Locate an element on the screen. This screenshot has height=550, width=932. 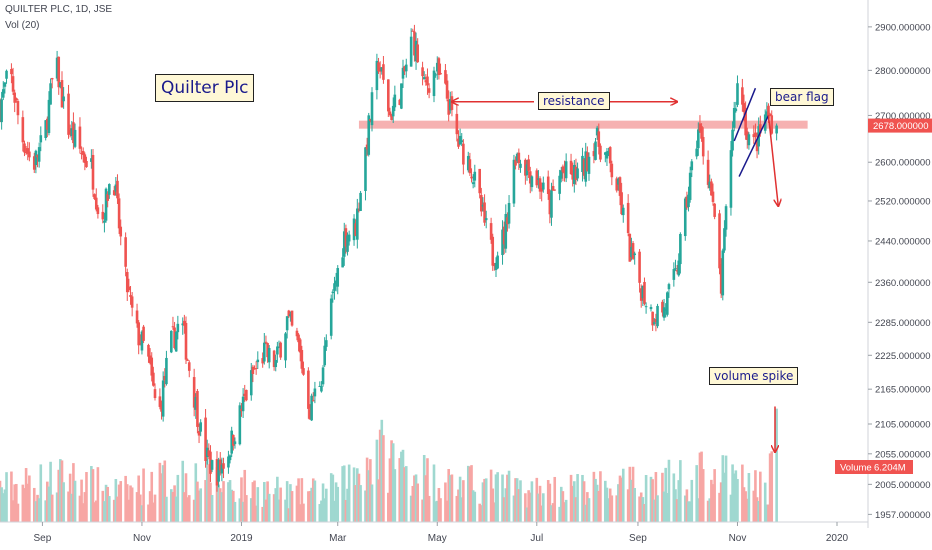
y-tick-label: 2165.000000 is located at coordinates (902, 390).